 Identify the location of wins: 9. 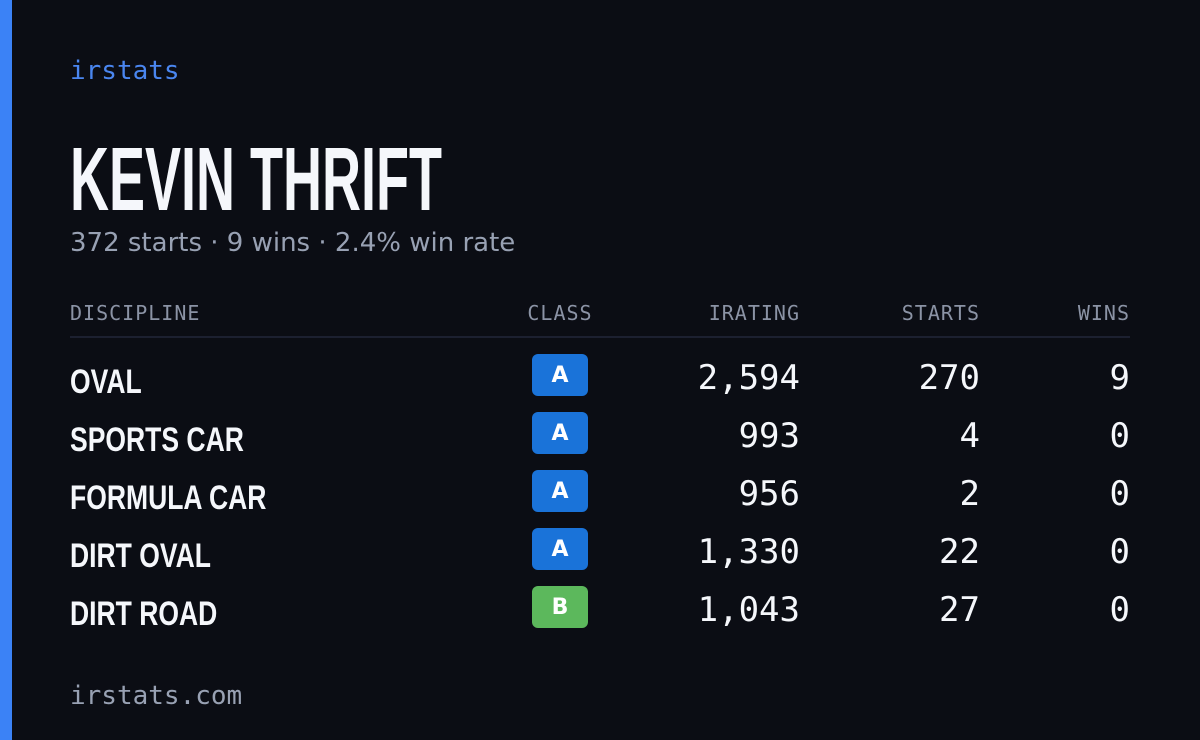
(1119, 378).